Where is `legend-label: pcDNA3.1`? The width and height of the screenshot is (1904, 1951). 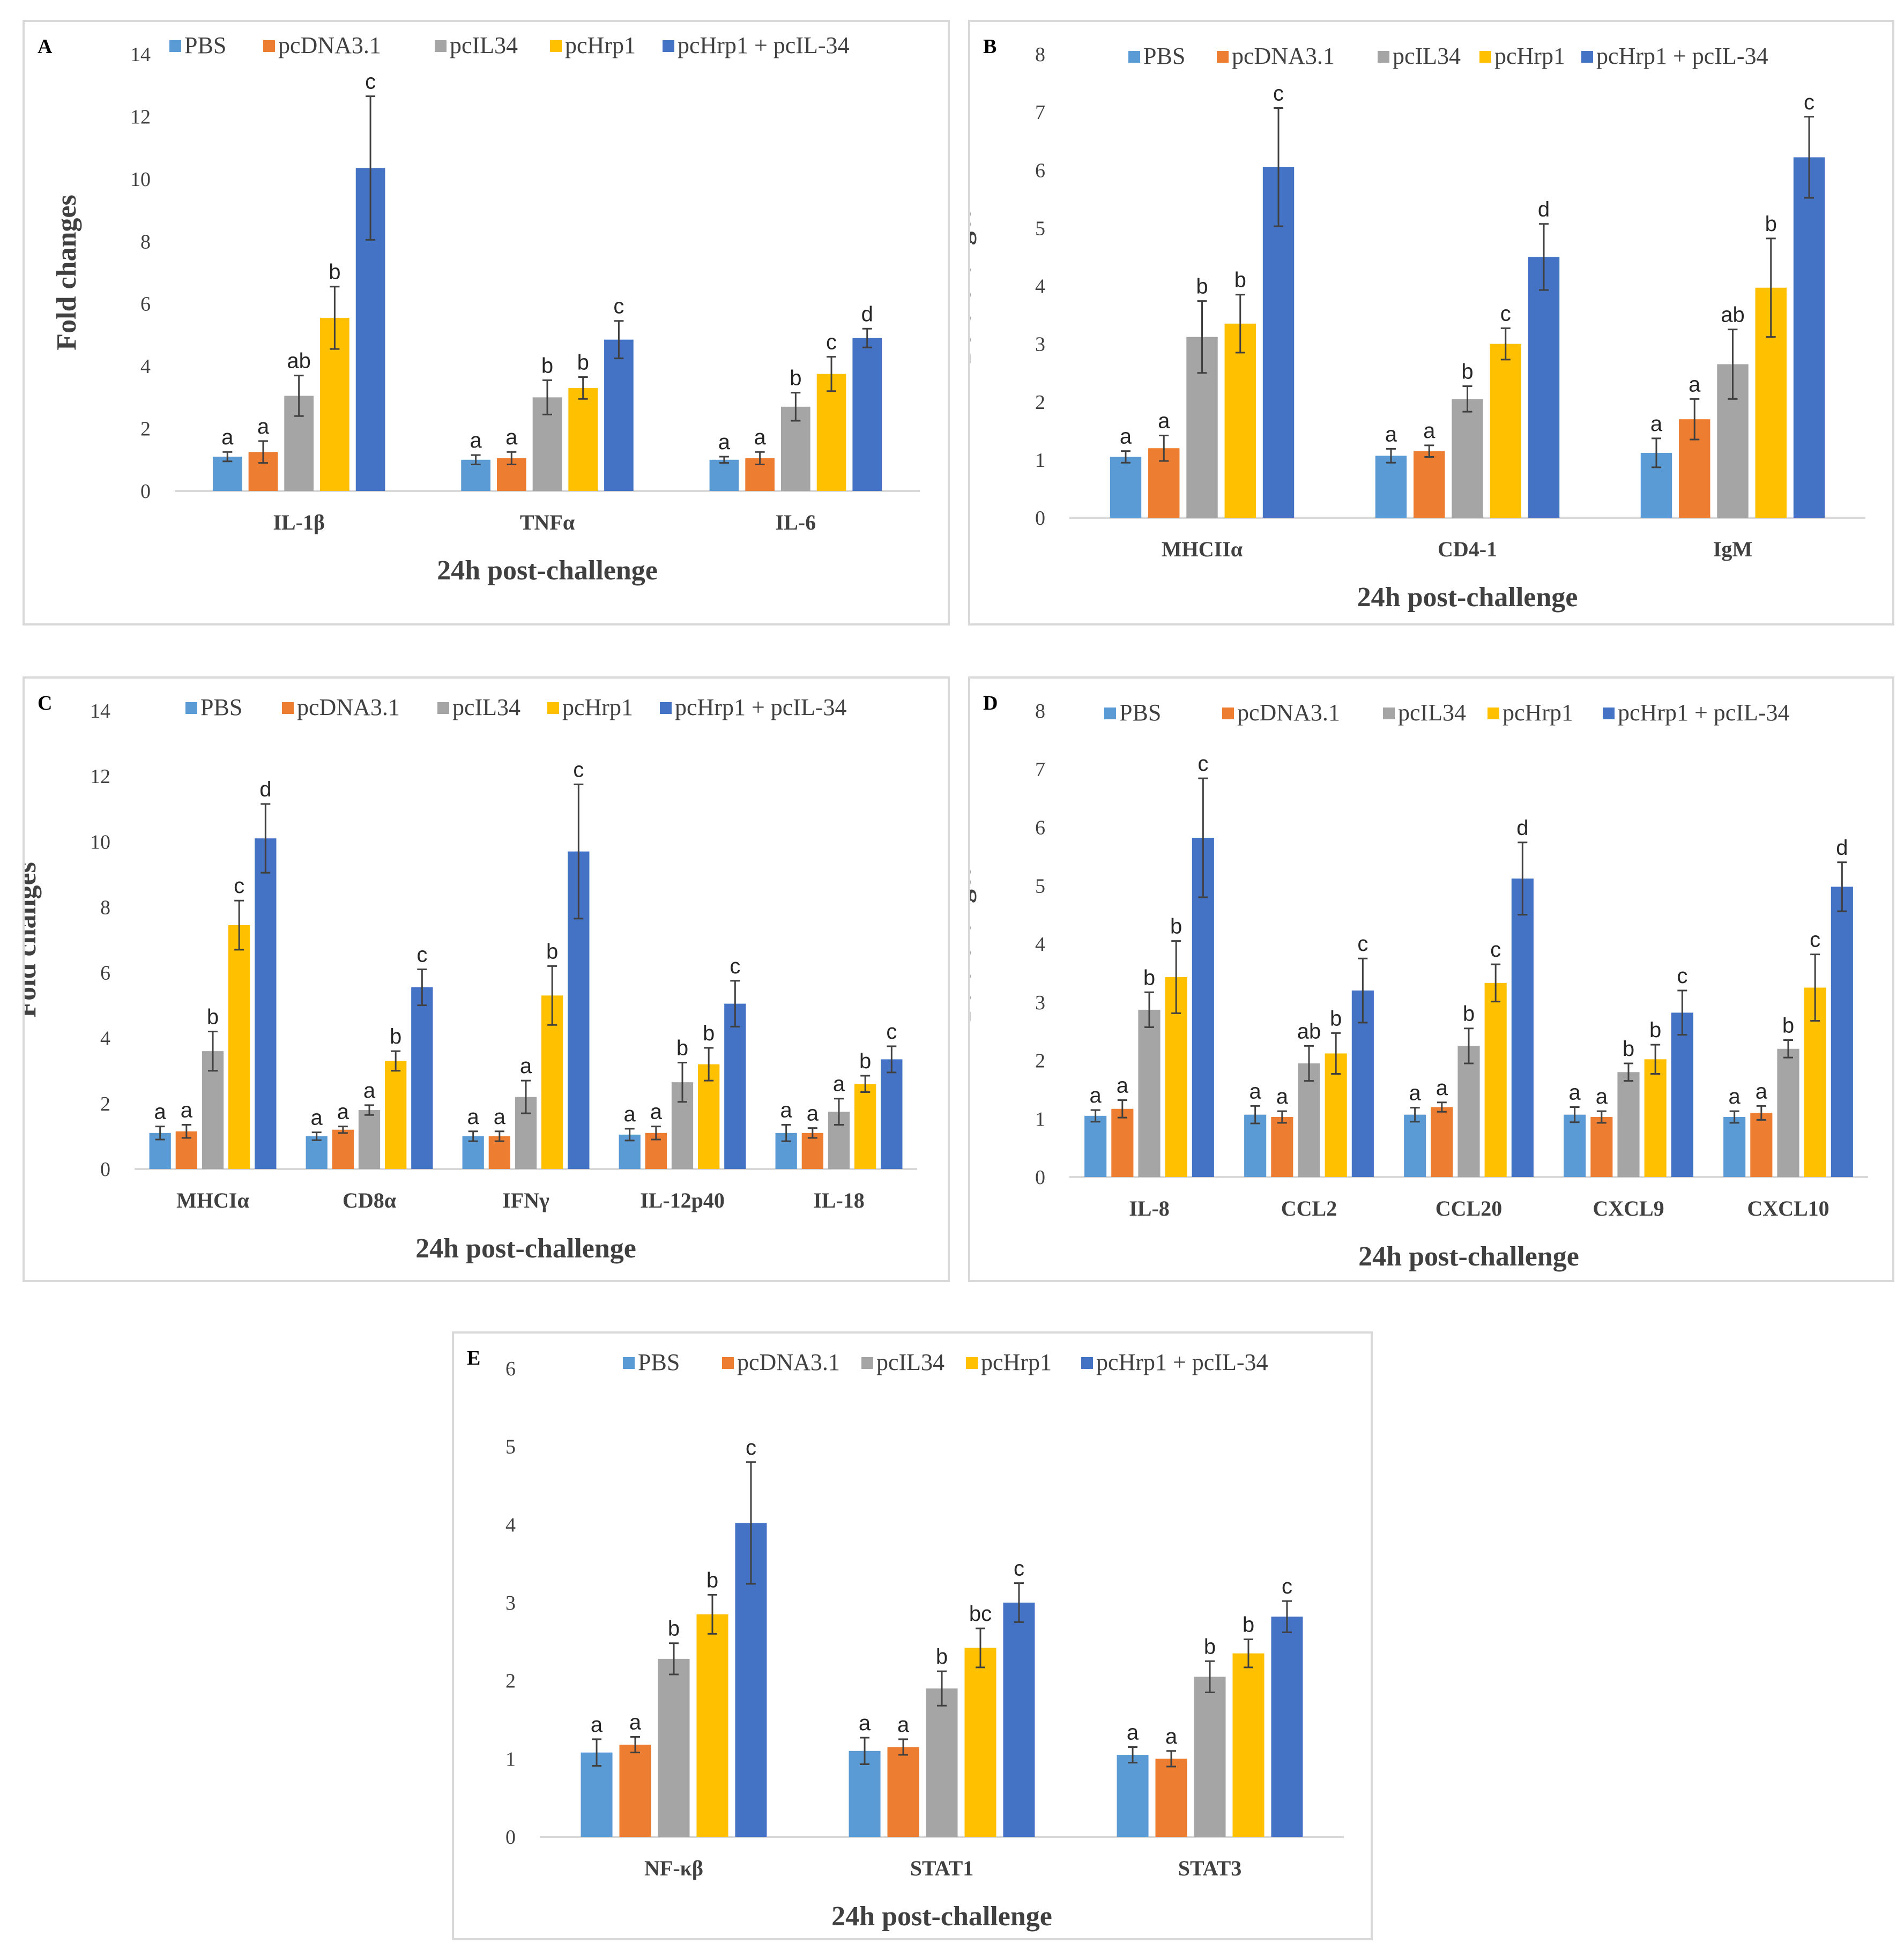
legend-label: pcDNA3.1 is located at coordinates (1288, 712).